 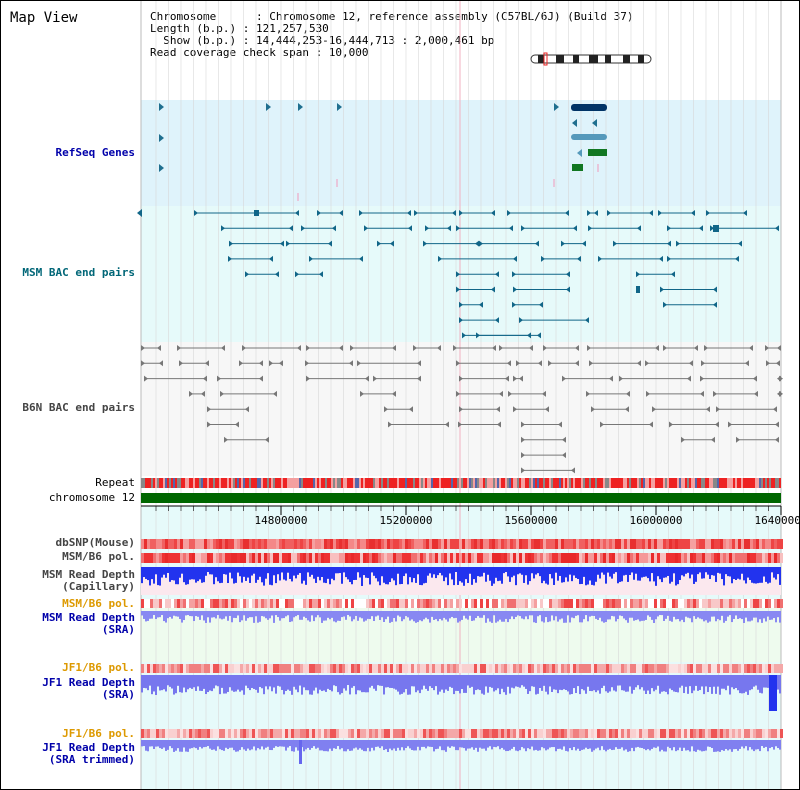 What do you see at coordinates (68, 754) in the screenshot?
I see `label-jf1-depth-trimmed: JF1 Read Depth (SRA trimmed)` at bounding box center [68, 754].